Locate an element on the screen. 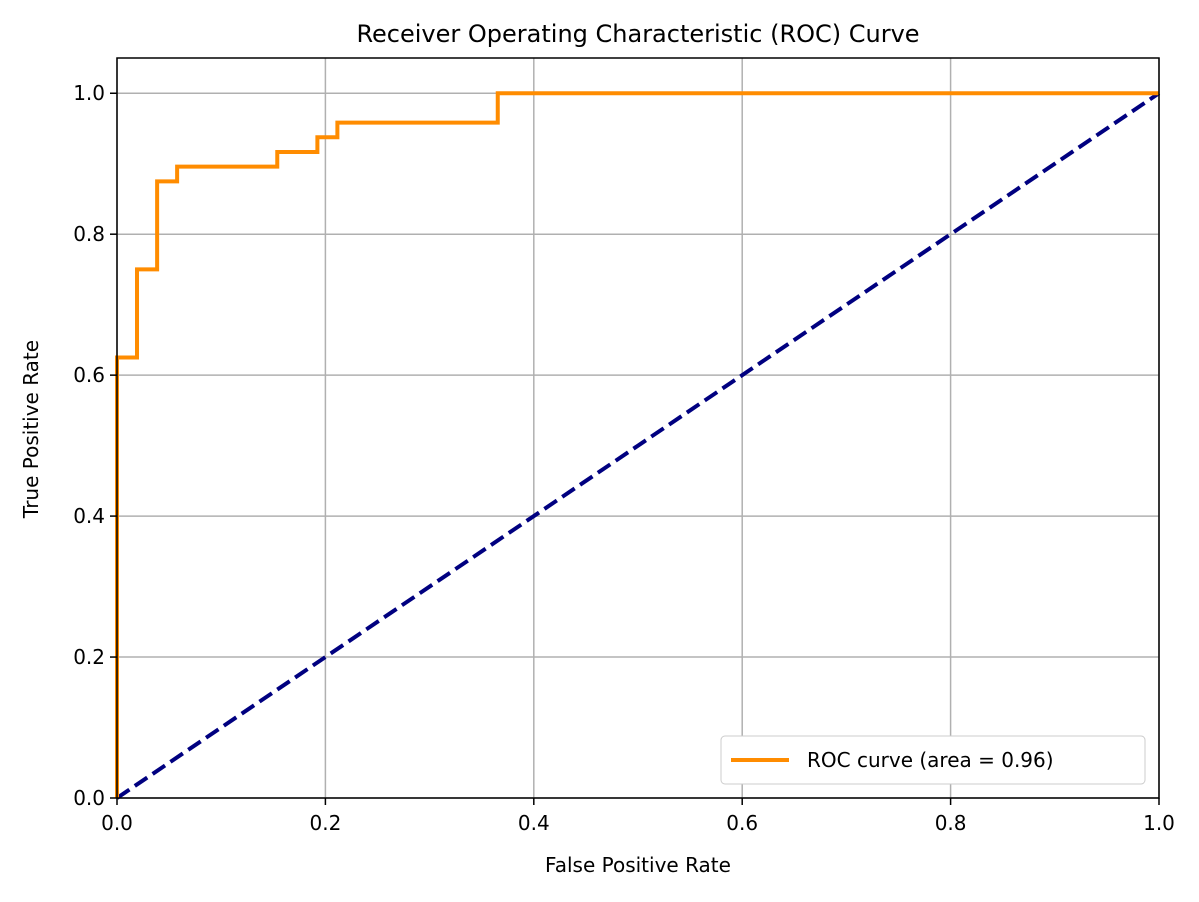 This screenshot has width=1199, height=902. y-tick-label: 0.6 is located at coordinates (89, 375).